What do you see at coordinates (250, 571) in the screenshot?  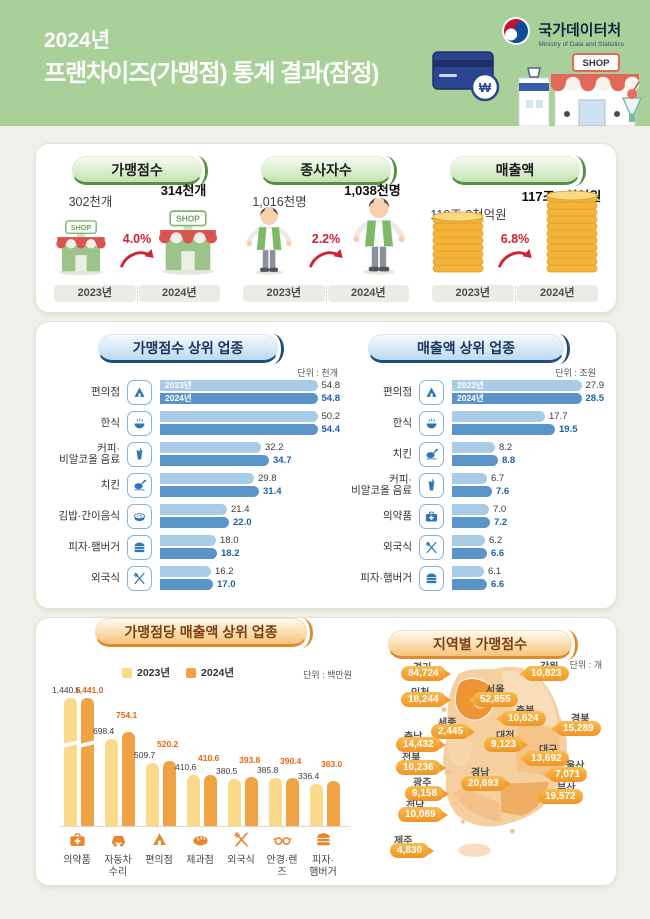 I see `bar-line: 16.2` at bounding box center [250, 571].